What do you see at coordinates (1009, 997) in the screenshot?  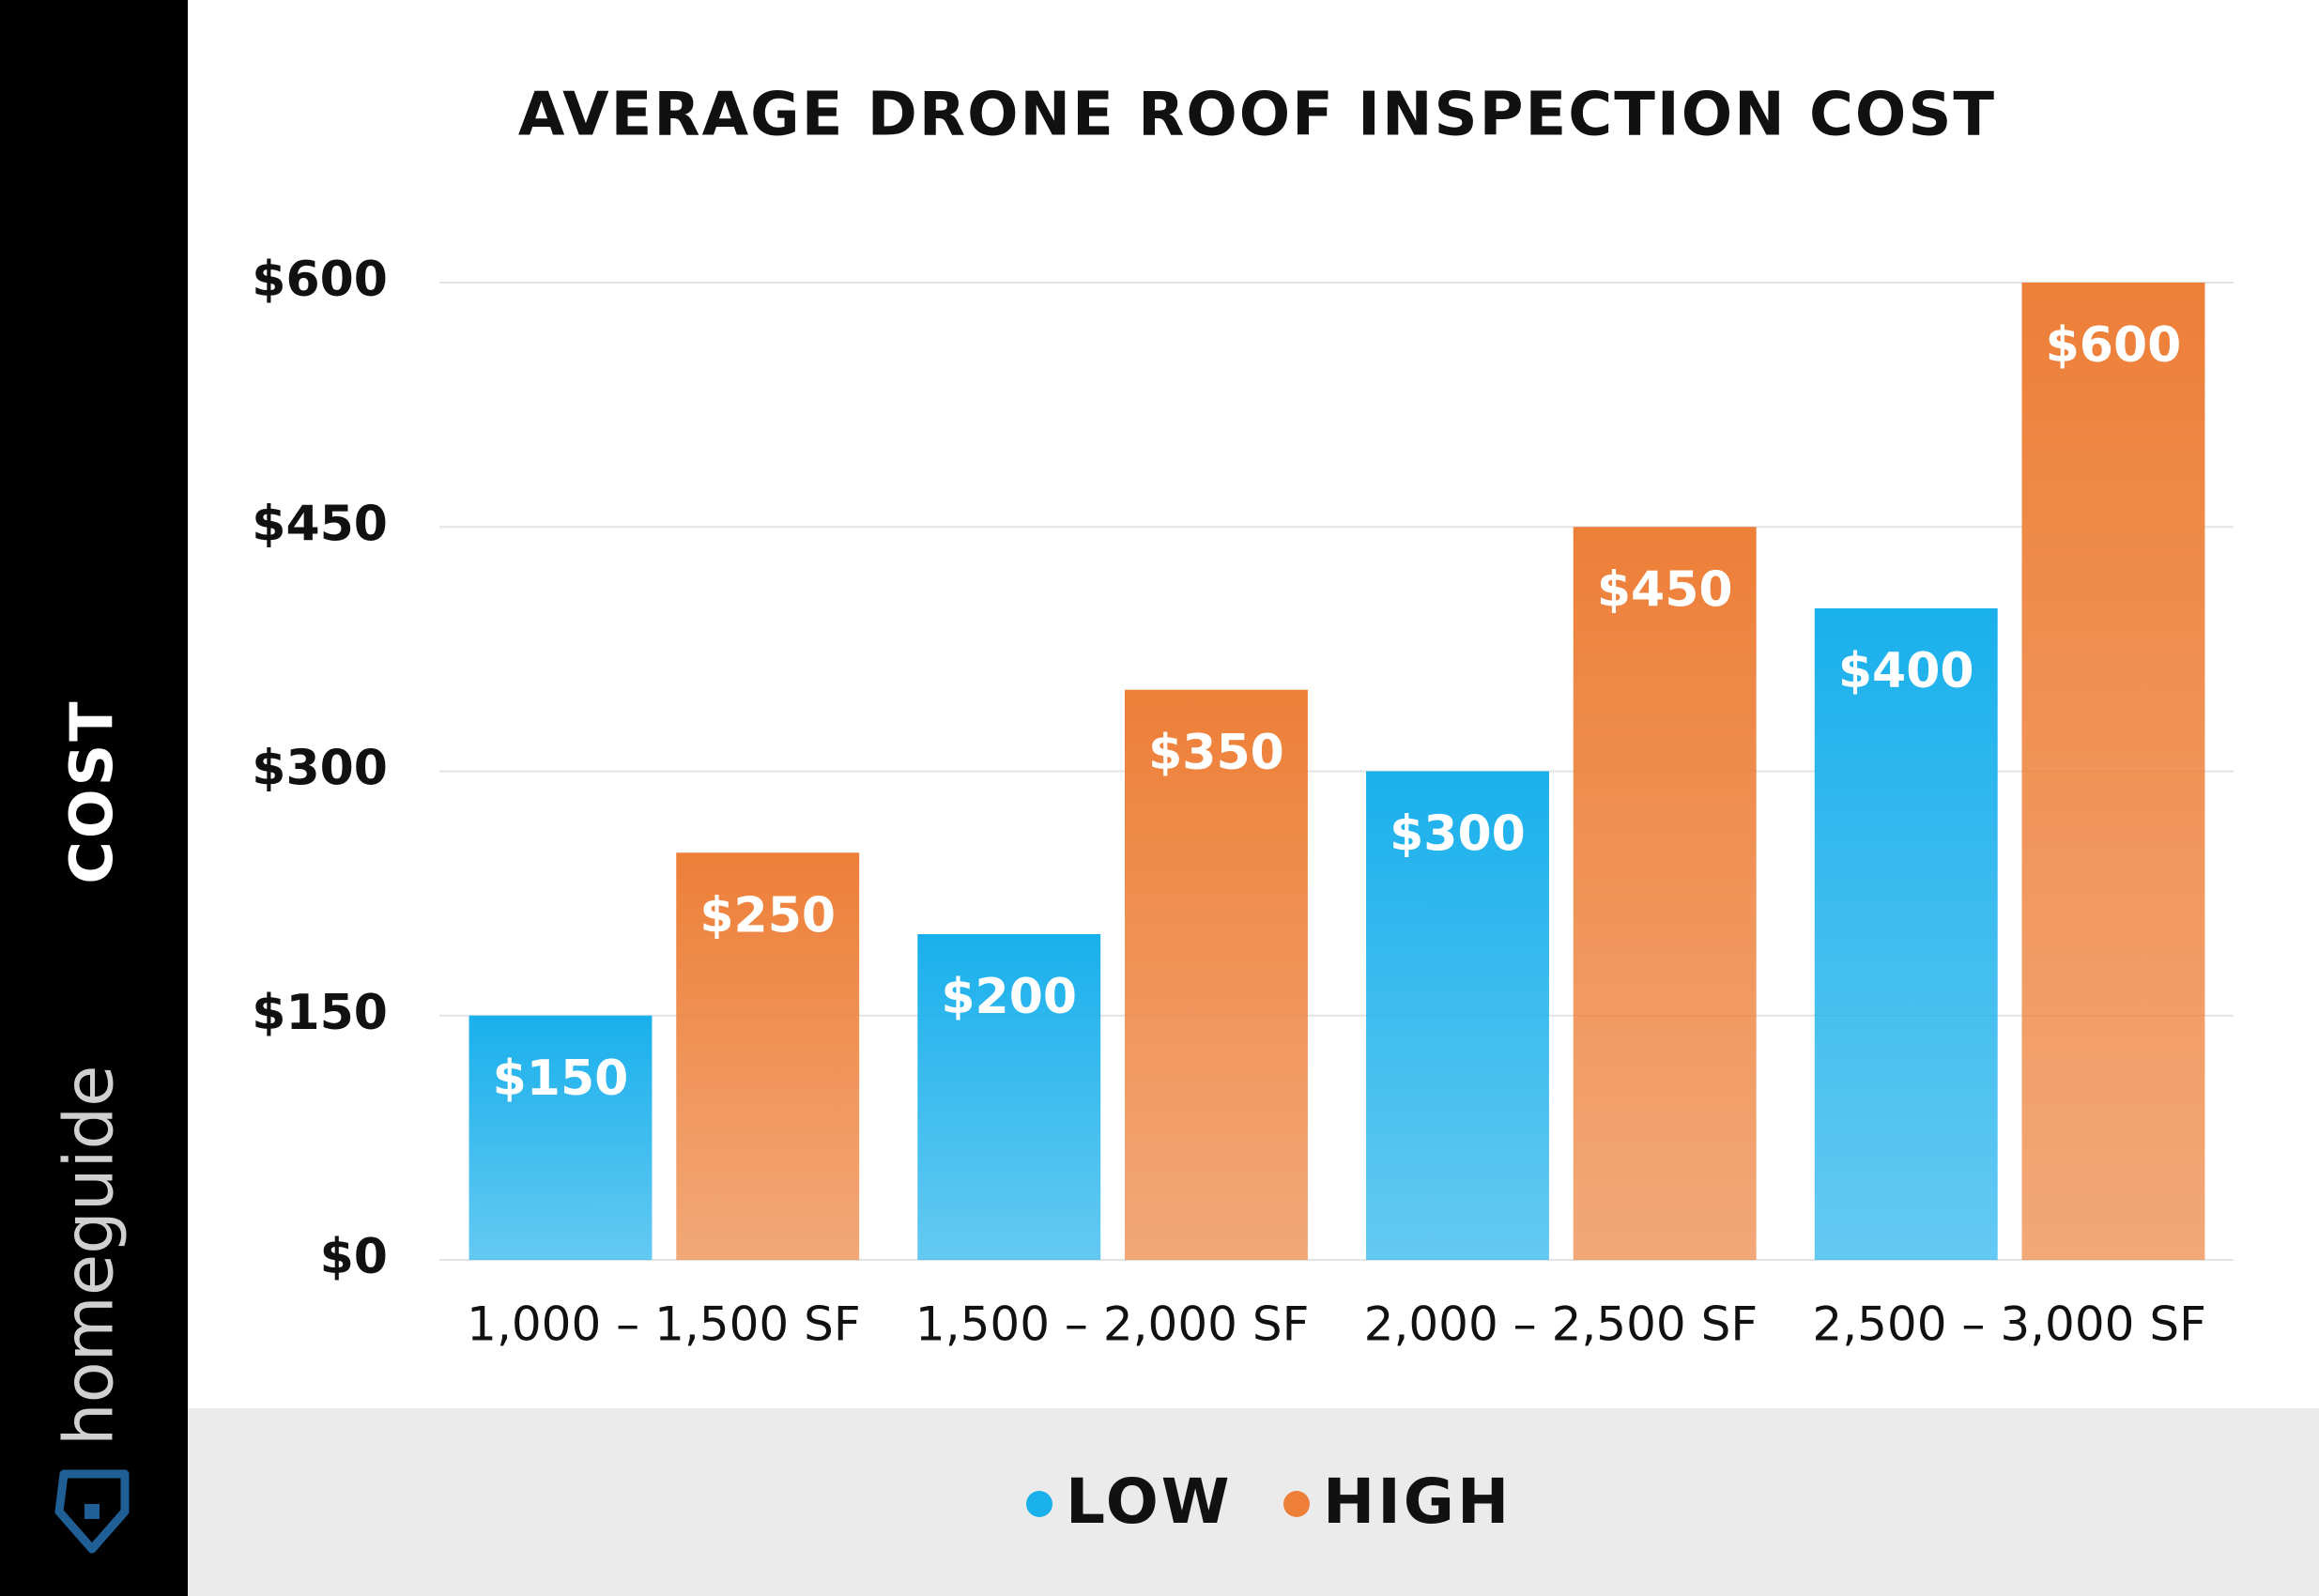 I see `value-label: $200` at bounding box center [1009, 997].